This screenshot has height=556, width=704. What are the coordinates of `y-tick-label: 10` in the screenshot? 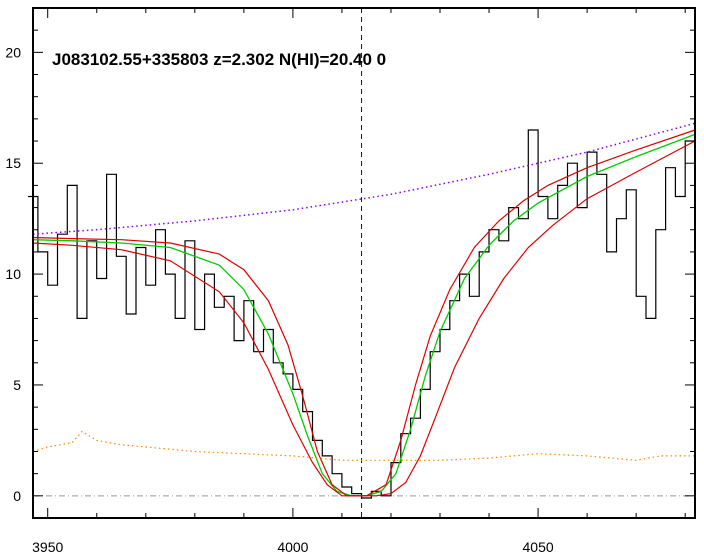 It's located at (13, 274).